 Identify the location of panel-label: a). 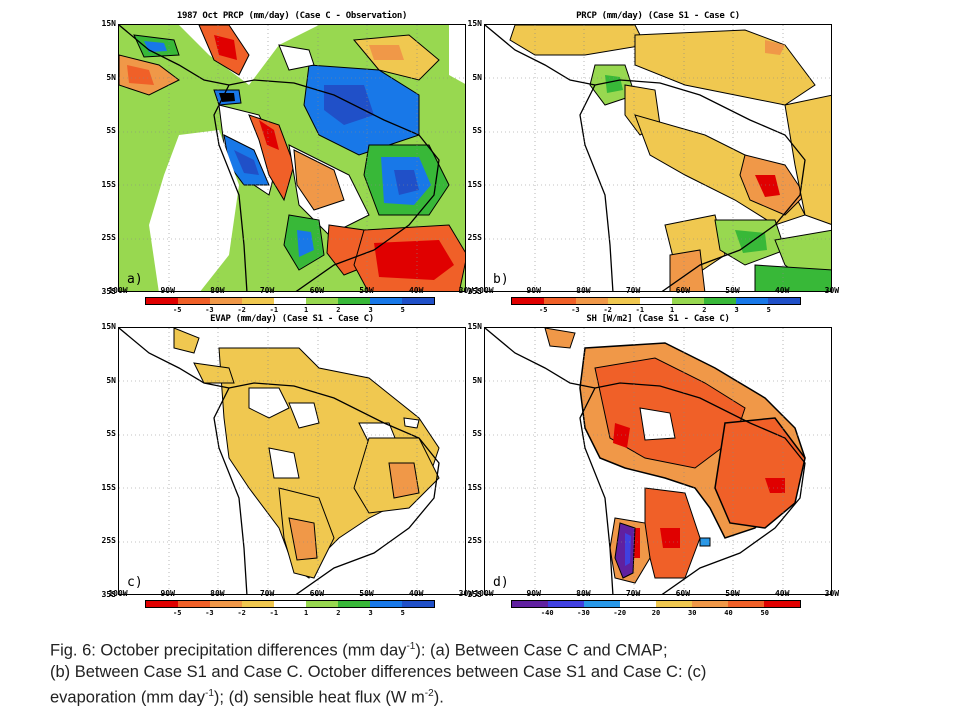
(135, 279).